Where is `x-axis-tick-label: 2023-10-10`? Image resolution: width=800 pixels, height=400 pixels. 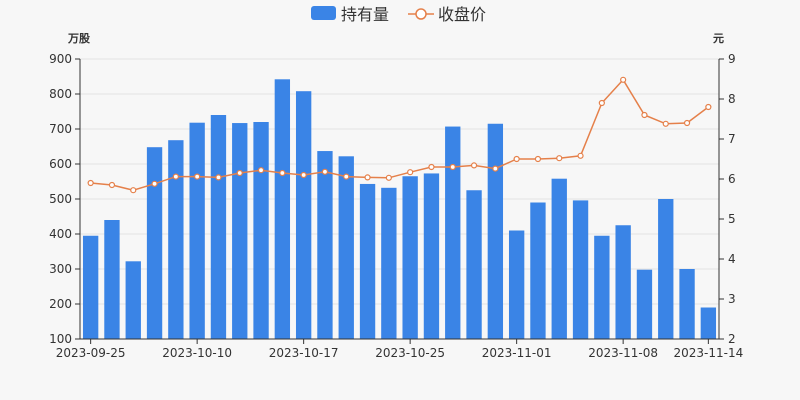
x-axis-tick-label: 2023-10-10 is located at coordinates (197, 353).